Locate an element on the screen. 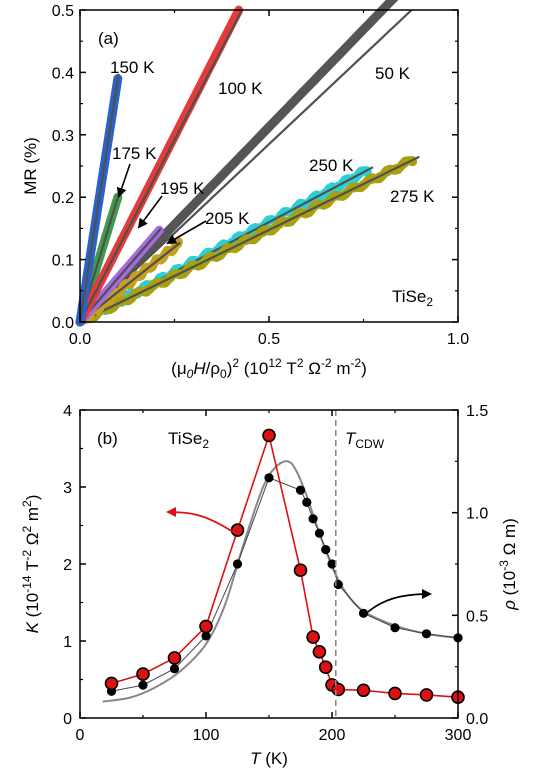  y-tick-label-left: 0 is located at coordinates (67, 719).